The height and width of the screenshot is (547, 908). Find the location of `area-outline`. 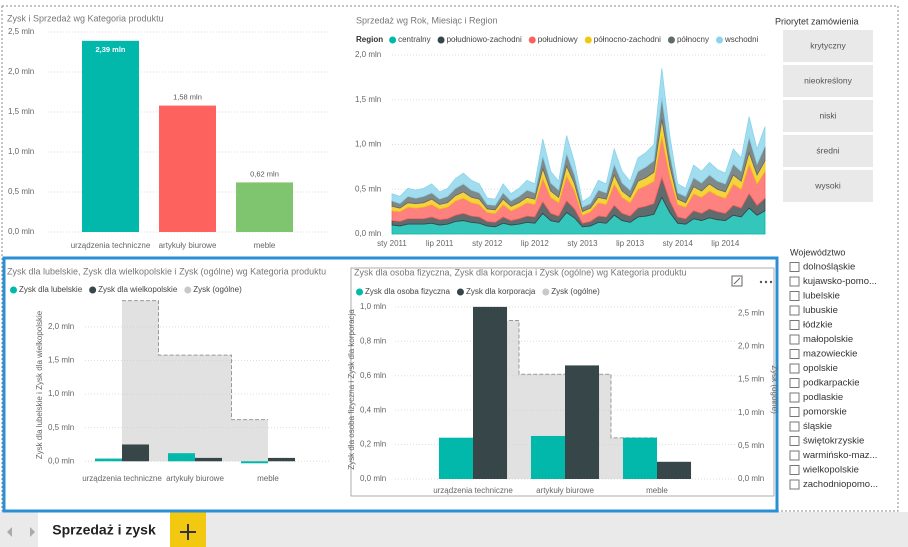

area-outline is located at coordinates (195, 360).